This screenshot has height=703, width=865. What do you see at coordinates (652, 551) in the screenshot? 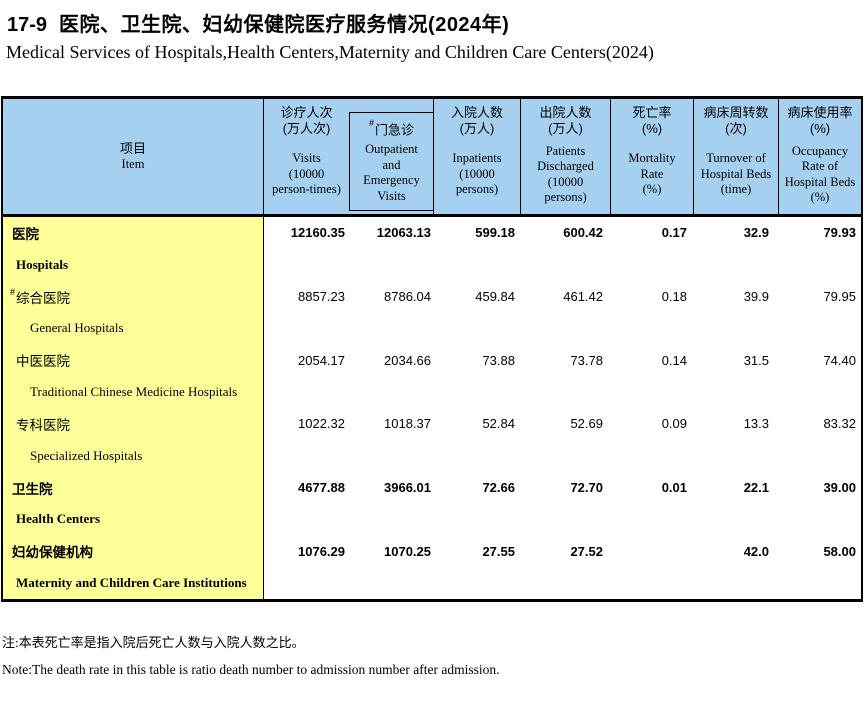
I see `cell-value` at bounding box center [652, 551].